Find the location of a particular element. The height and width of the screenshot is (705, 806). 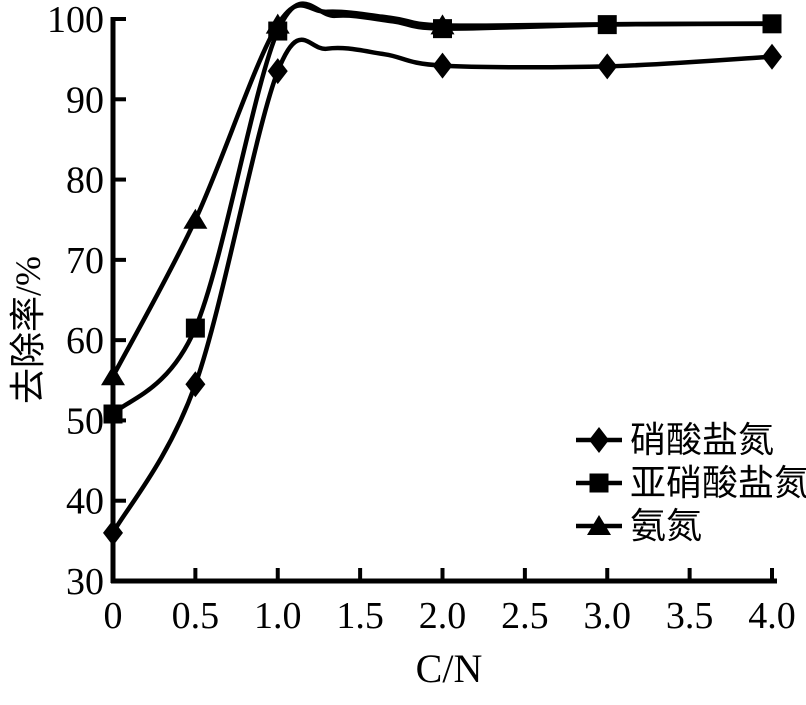

legend-diamond-icon is located at coordinates (599, 440).